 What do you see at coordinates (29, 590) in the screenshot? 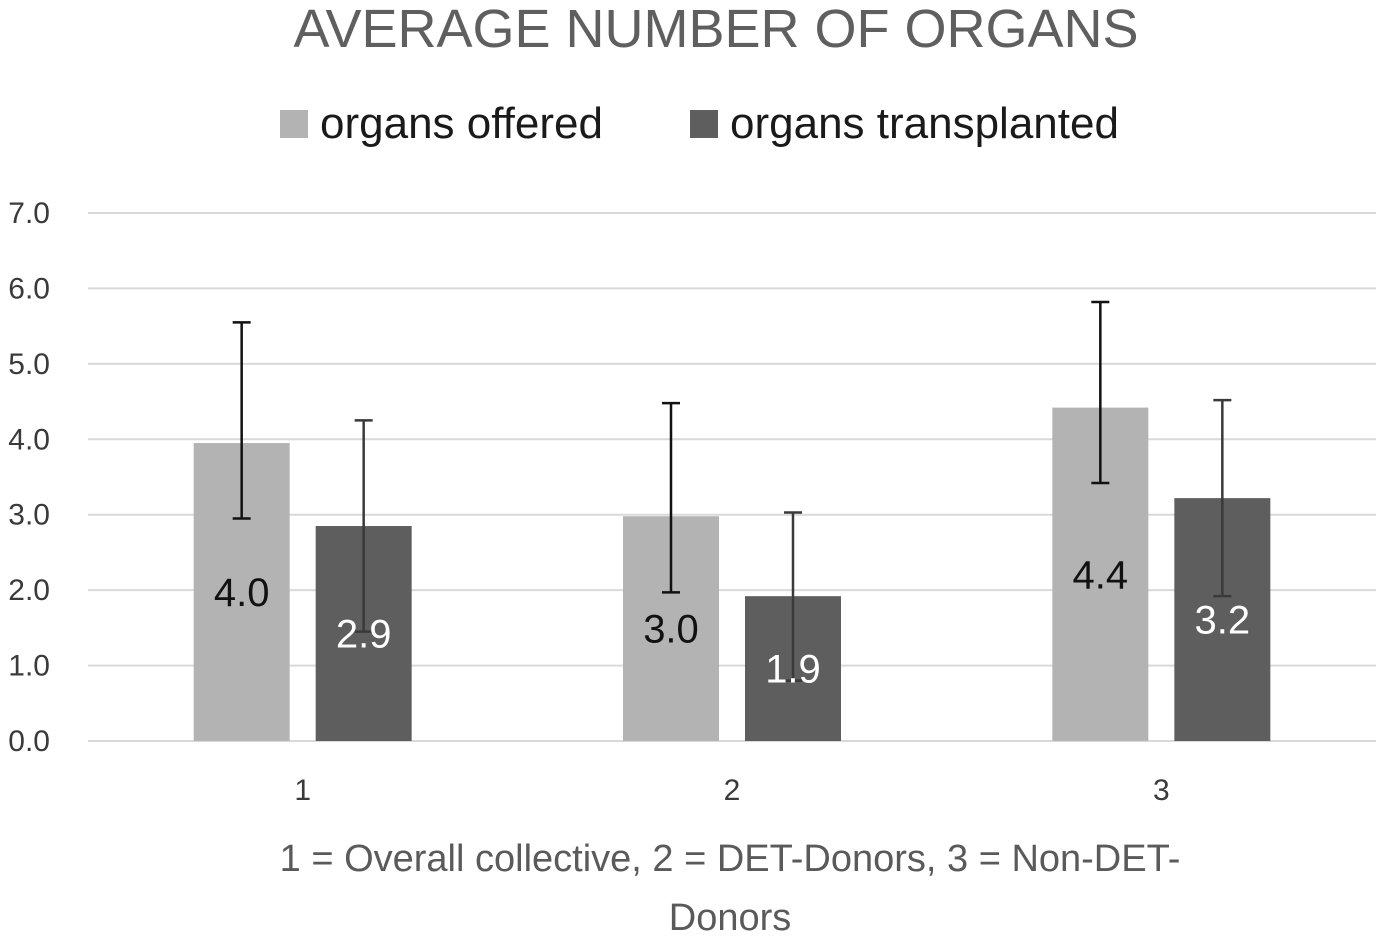
I see `y-tick-label: 2.0` at bounding box center [29, 590].